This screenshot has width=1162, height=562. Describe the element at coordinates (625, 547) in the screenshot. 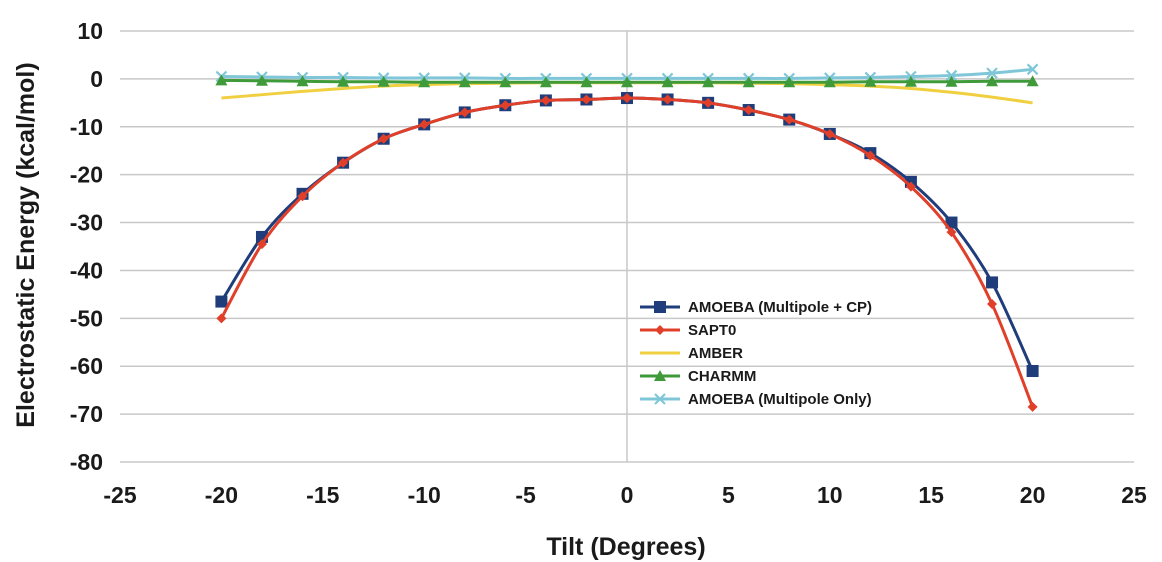

I see `x-axis-title: Tilt (Degrees)` at that location.